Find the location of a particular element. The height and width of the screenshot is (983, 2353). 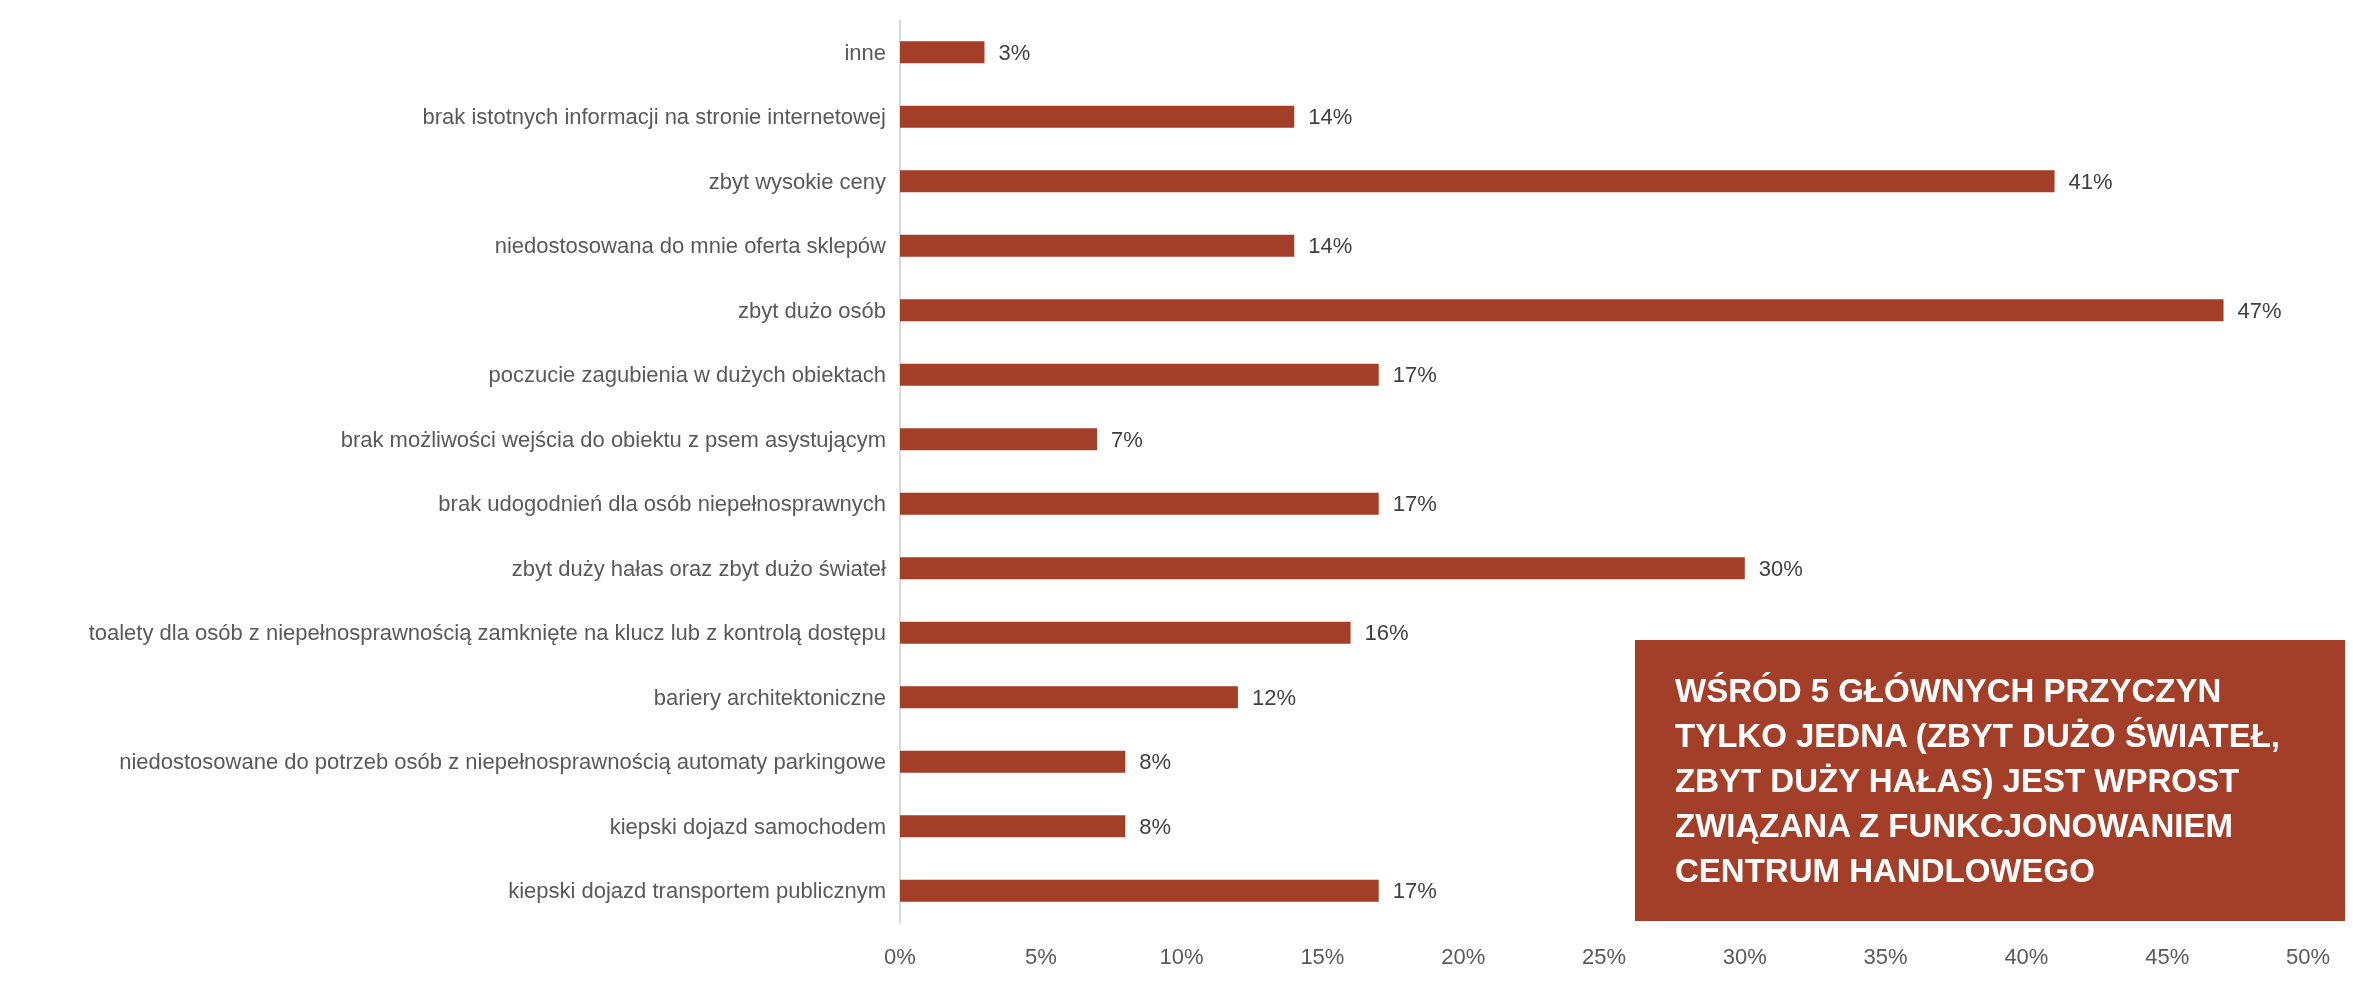

x-tick-label: 10% is located at coordinates (1181, 956).